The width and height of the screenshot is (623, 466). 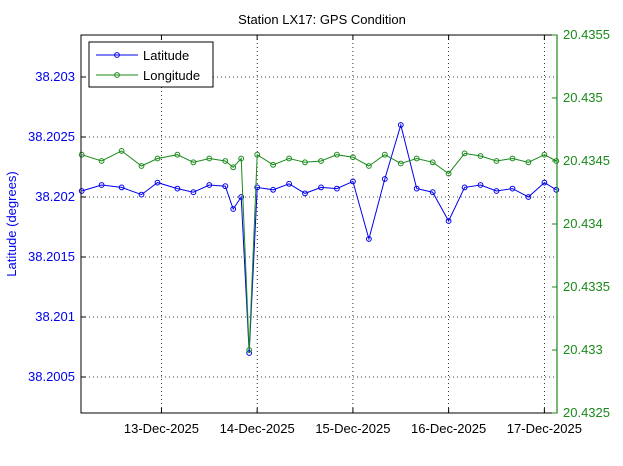 I want to click on x-tick-label: 17-Dec-2025, so click(x=544, y=428).